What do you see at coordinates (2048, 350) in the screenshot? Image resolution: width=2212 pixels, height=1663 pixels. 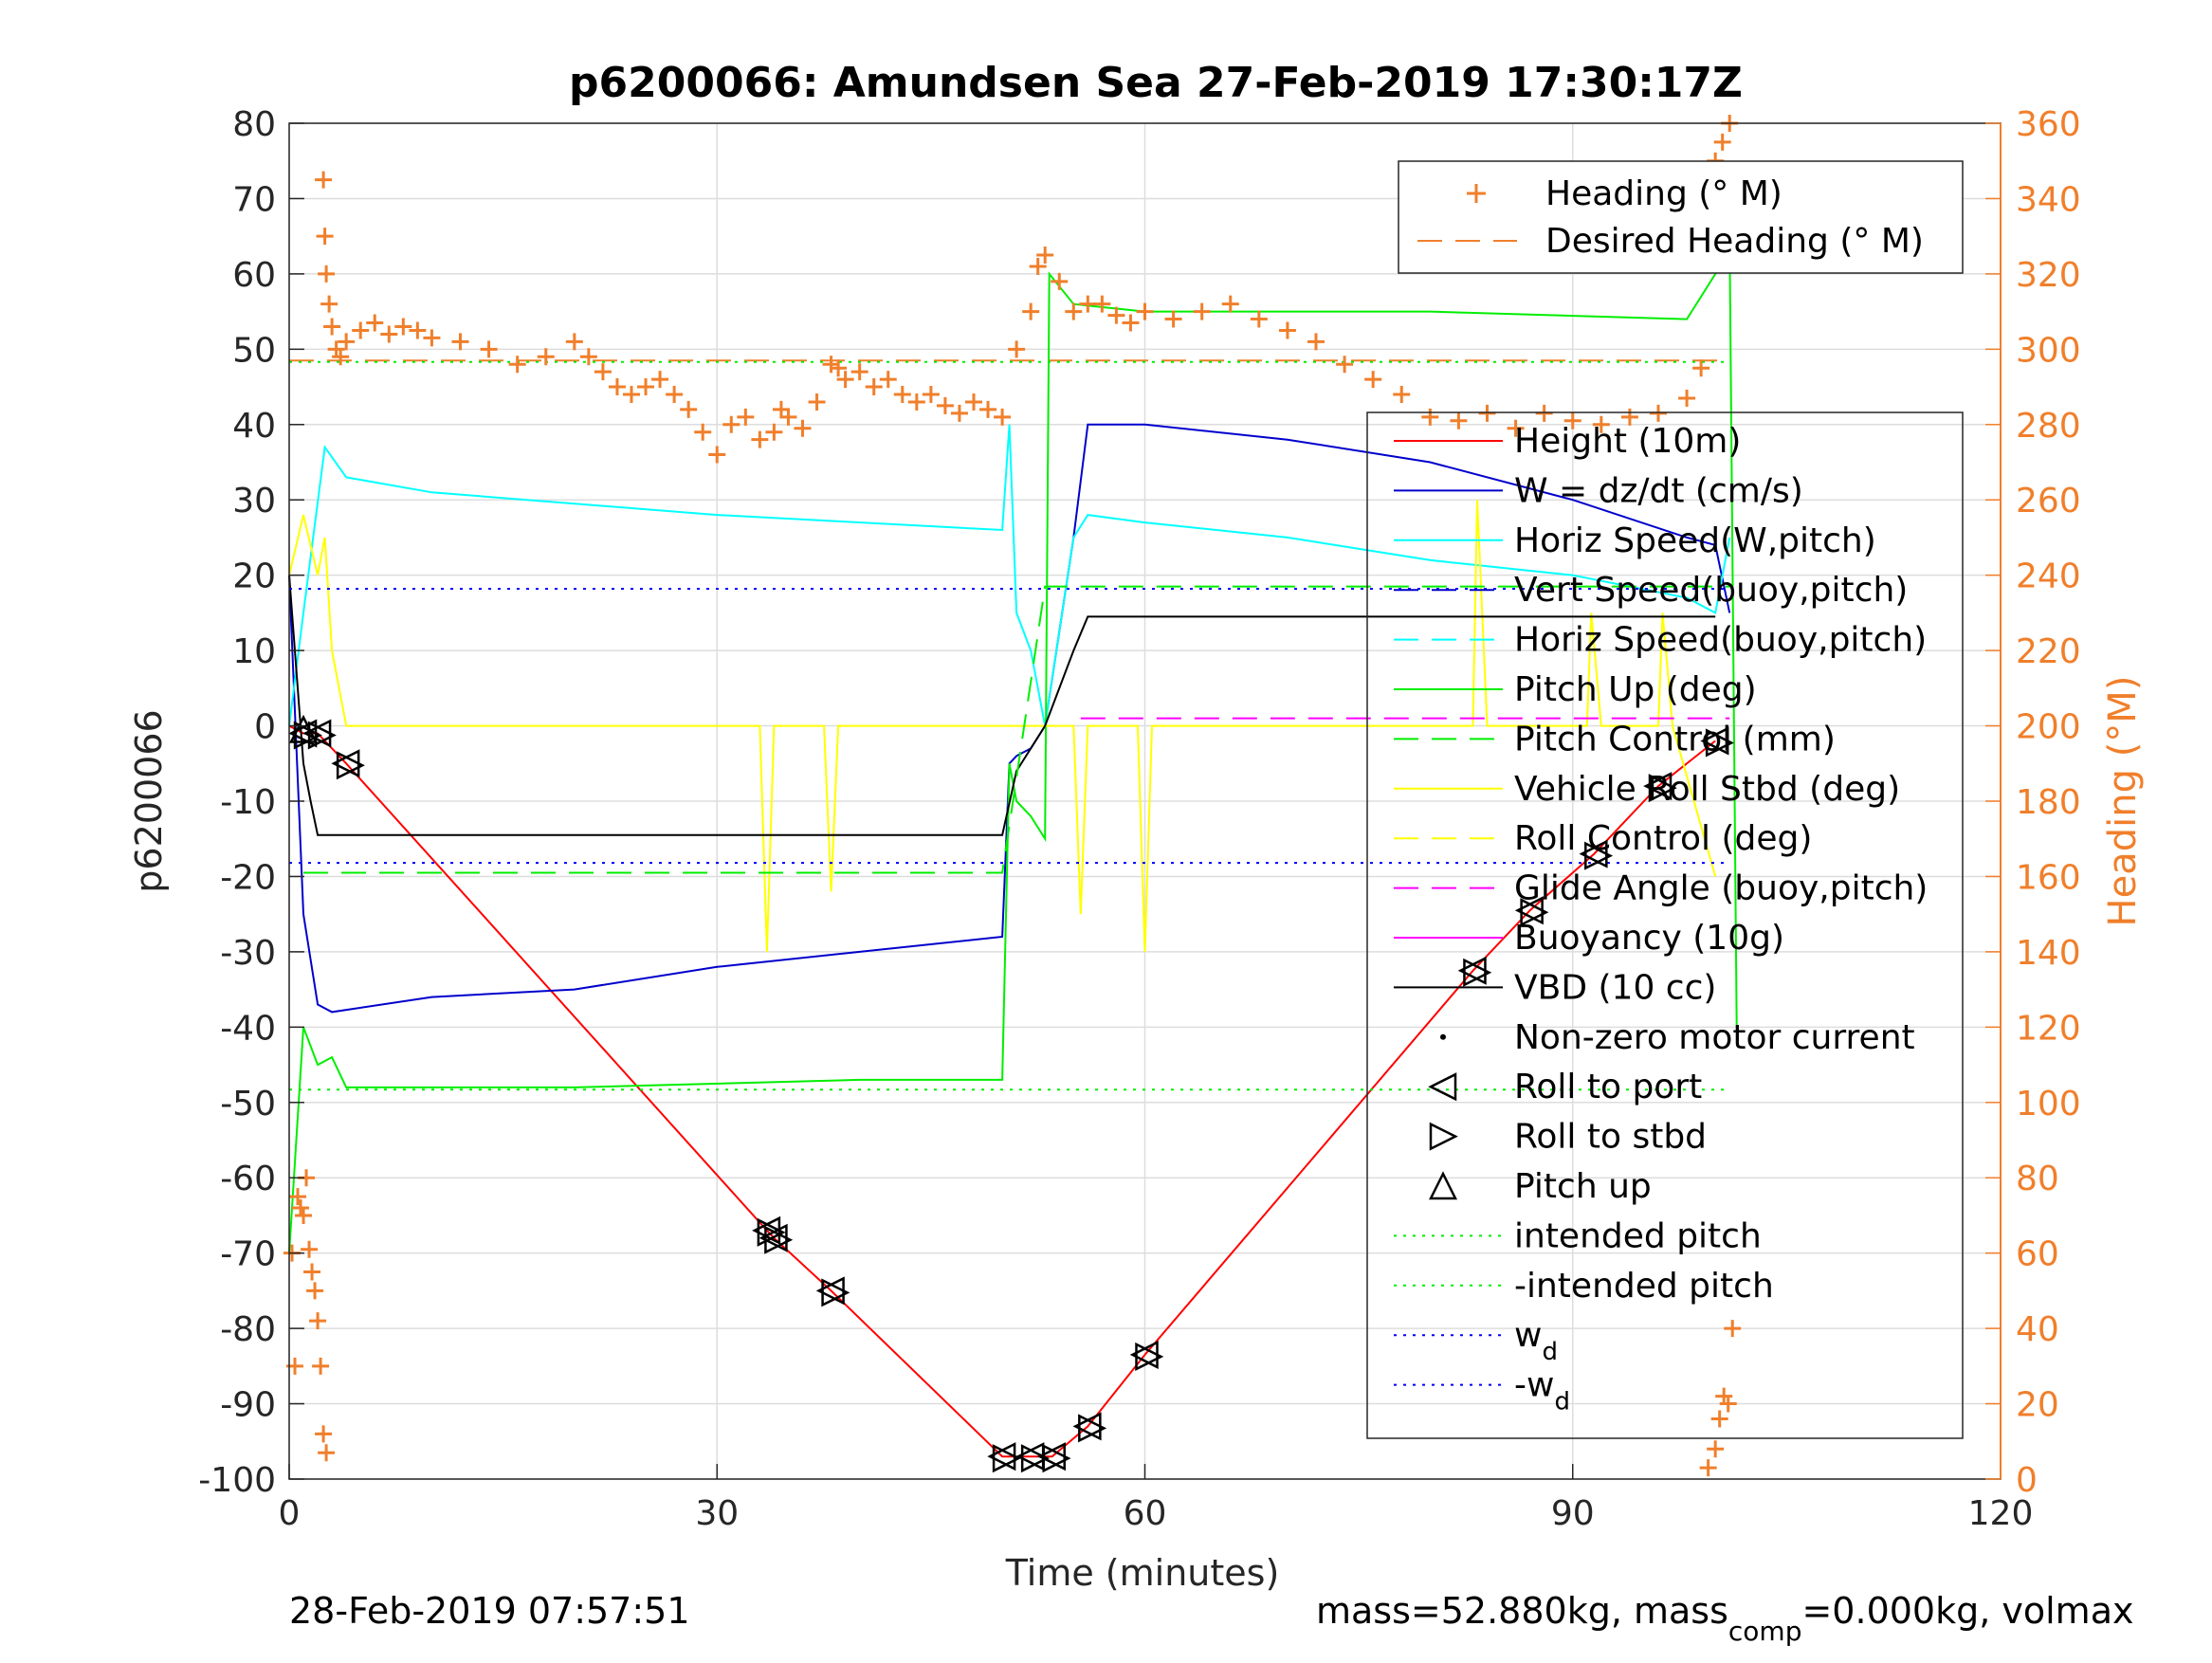 I see `y-right-tick-label: 300` at bounding box center [2048, 350].